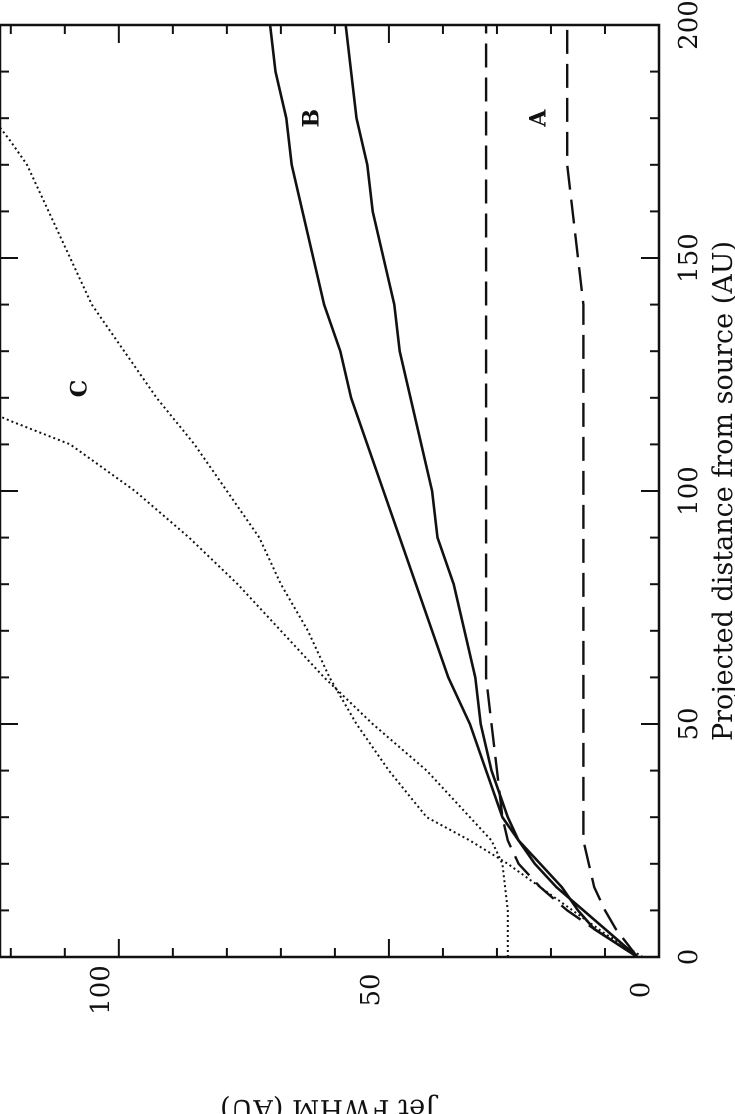 This screenshot has height=1114, width=735. I want to click on x-tick-label-0: 0, so click(689, 957).